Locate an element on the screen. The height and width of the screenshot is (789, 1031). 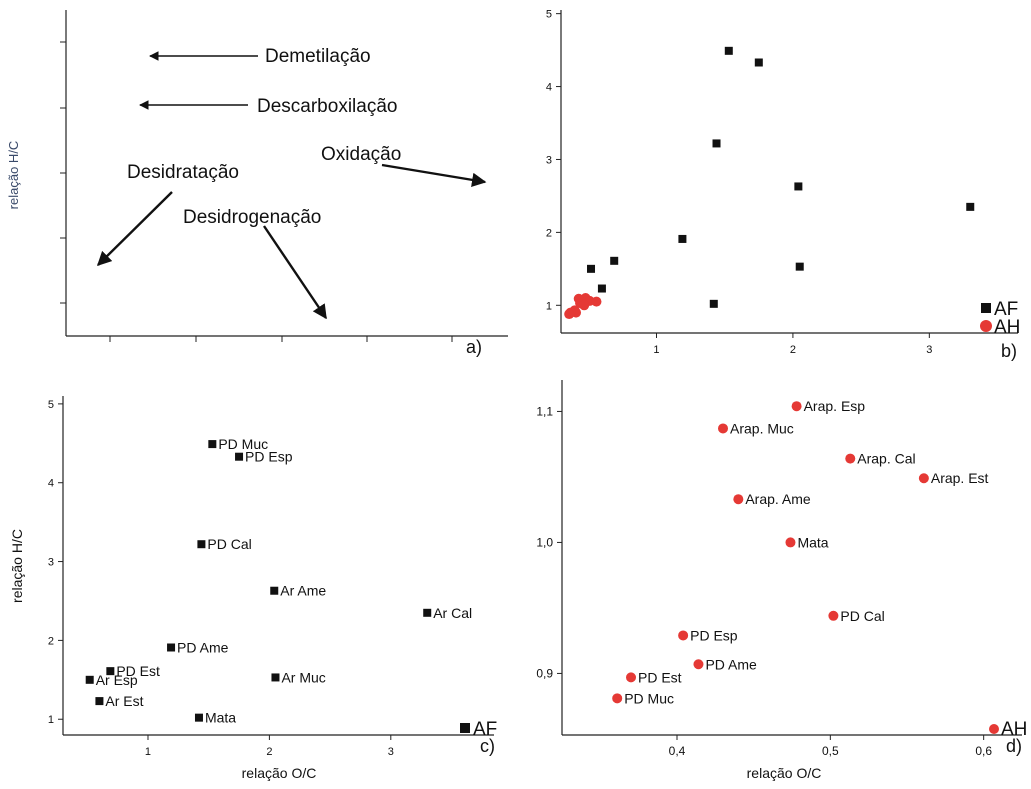
ah-point-label: Arap. Cal is located at coordinates (886, 459).